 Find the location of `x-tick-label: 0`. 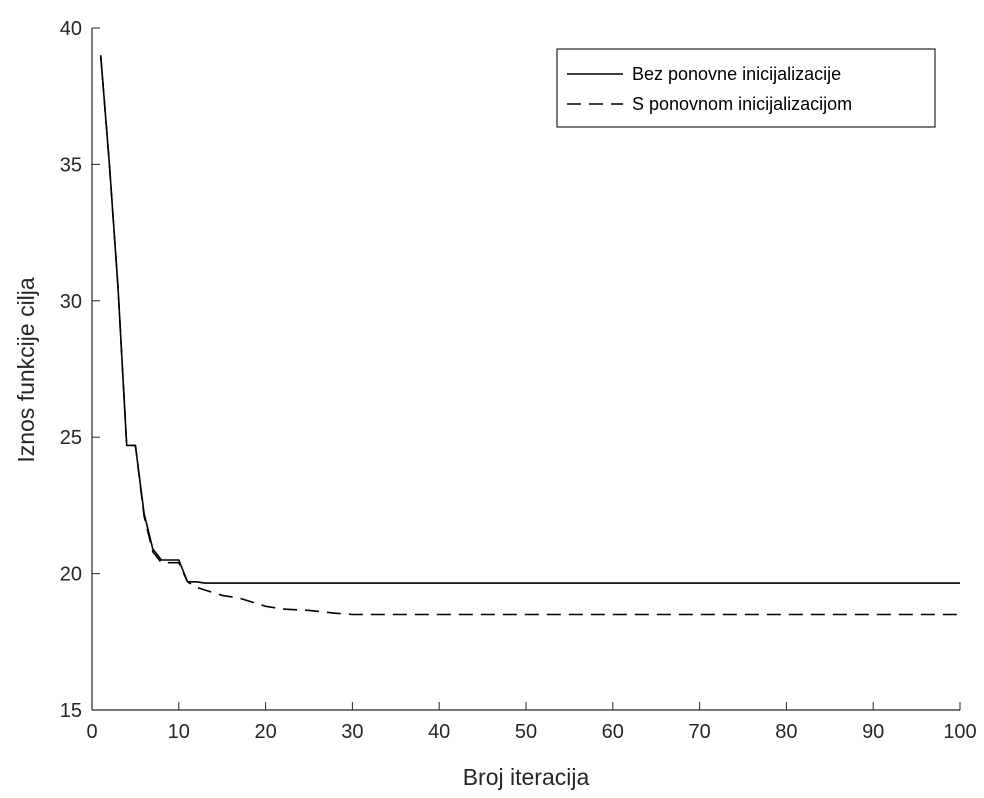

x-tick-label: 0 is located at coordinates (91, 732).